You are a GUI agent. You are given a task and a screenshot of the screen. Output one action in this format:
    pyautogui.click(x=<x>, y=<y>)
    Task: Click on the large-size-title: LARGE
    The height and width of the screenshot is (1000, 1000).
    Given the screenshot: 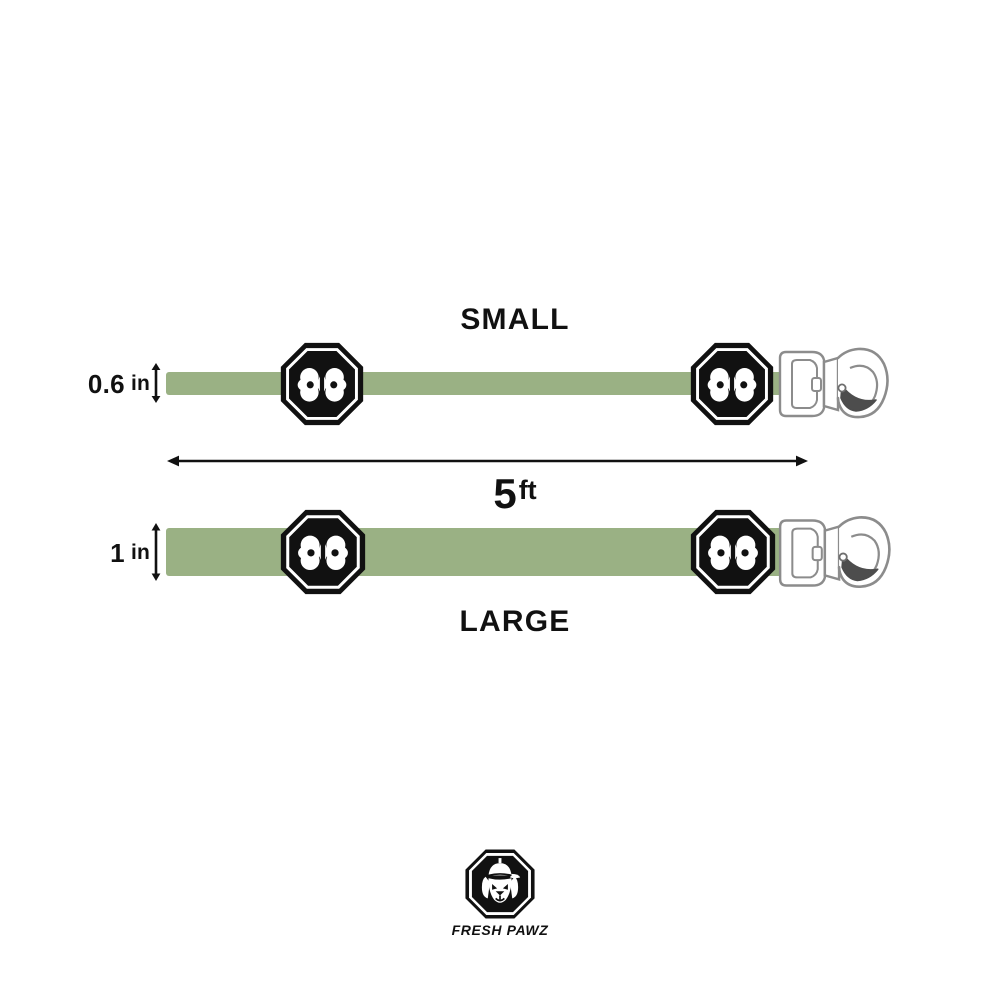 What is the action you would take?
    pyautogui.click(x=515, y=621)
    